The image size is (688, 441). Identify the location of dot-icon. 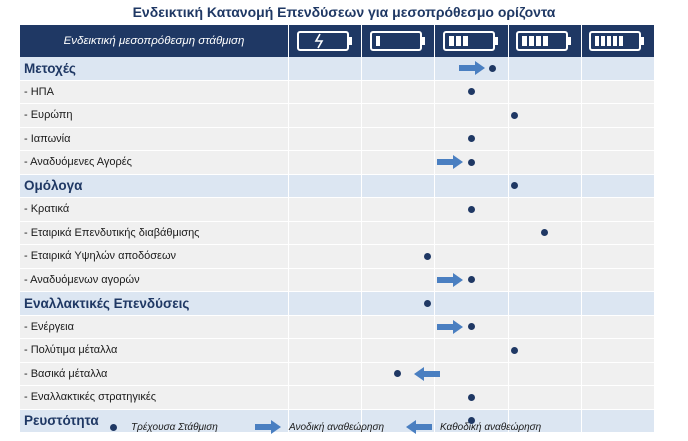
(113, 427).